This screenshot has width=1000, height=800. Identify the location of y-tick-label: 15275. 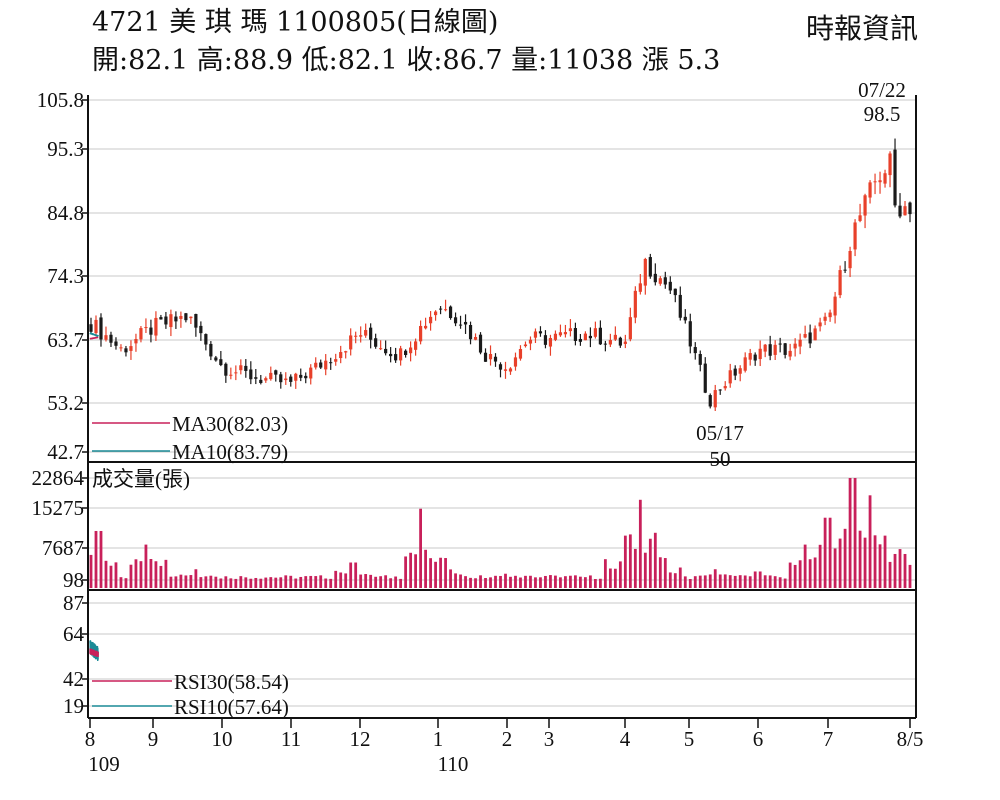
(58, 508).